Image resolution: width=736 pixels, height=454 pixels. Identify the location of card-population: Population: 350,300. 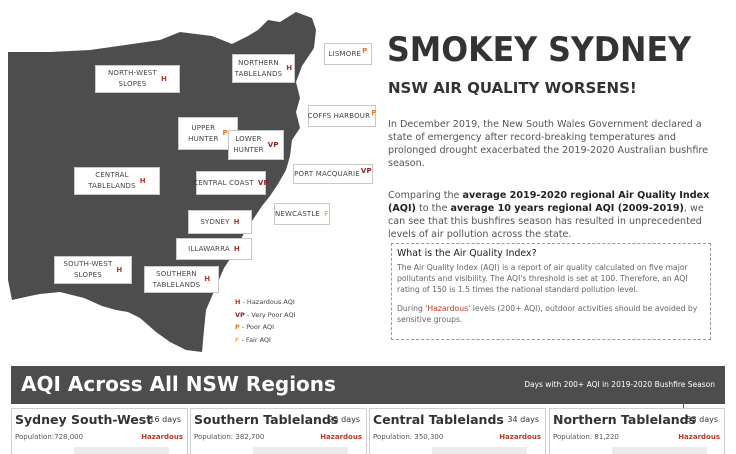
(408, 437).